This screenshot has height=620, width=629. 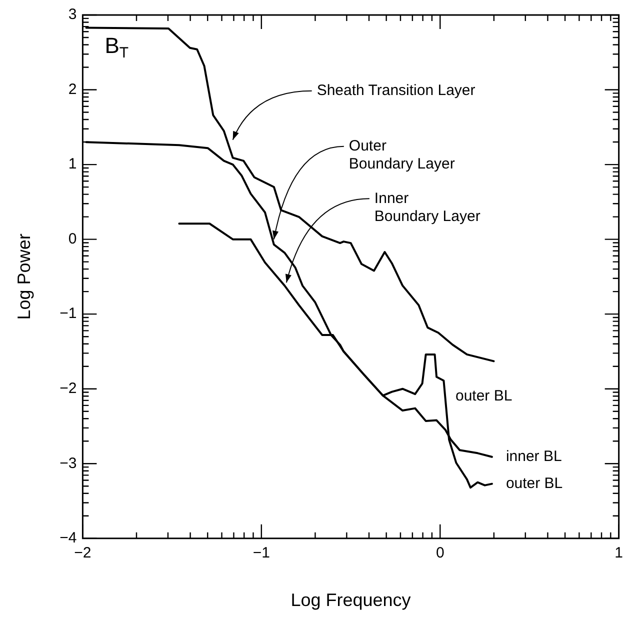 What do you see at coordinates (24, 277) in the screenshot?
I see `y-axis-title: Log Power` at bounding box center [24, 277].